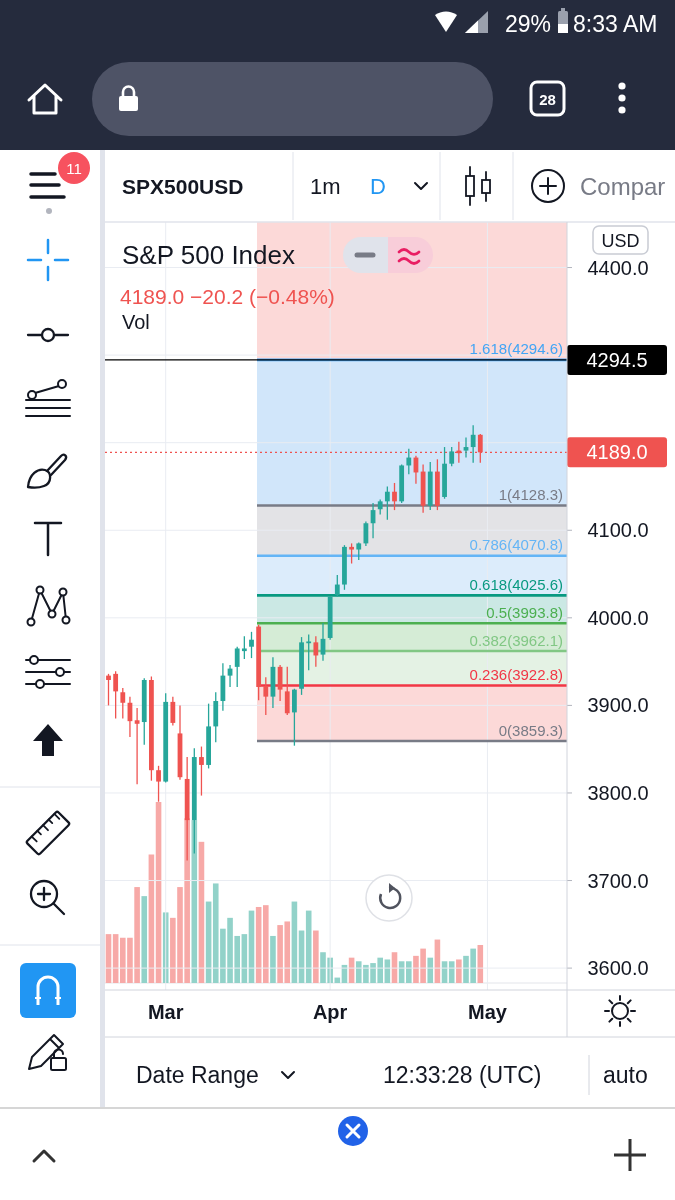 This screenshot has height=1200, width=675. What do you see at coordinates (208, 255) in the screenshot?
I see `text: S&P 500 Index` at bounding box center [208, 255].